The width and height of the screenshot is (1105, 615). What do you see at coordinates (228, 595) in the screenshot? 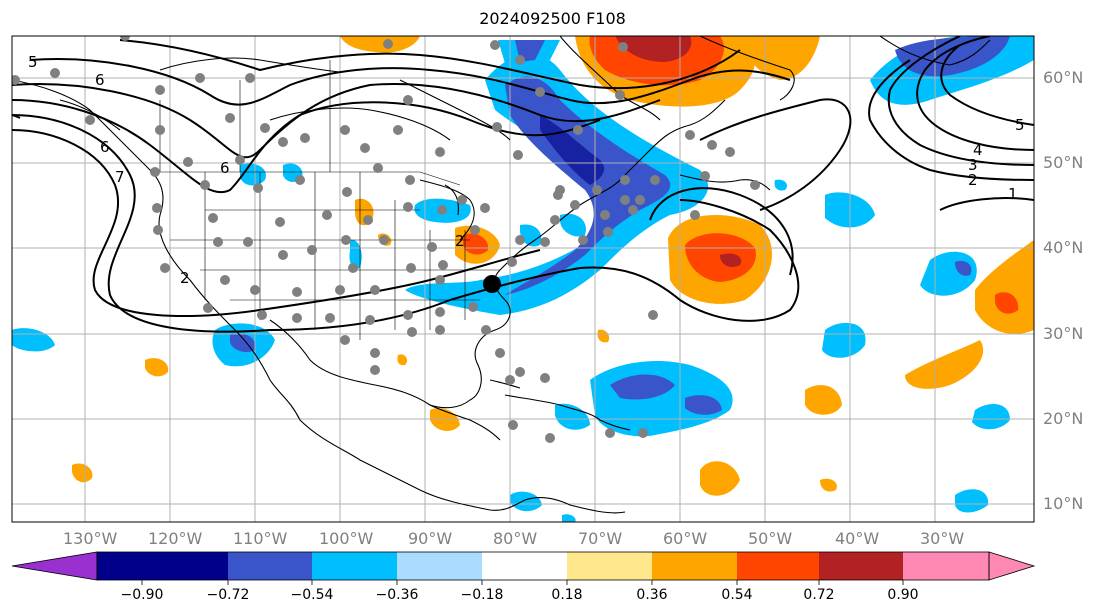
I see `colorbar-tick-label: −0.72` at bounding box center [228, 595].